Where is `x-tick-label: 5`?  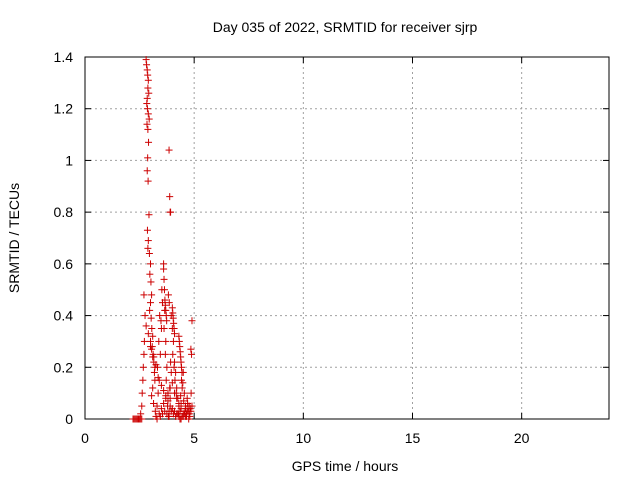 x-tick-label: 5 is located at coordinates (194, 438).